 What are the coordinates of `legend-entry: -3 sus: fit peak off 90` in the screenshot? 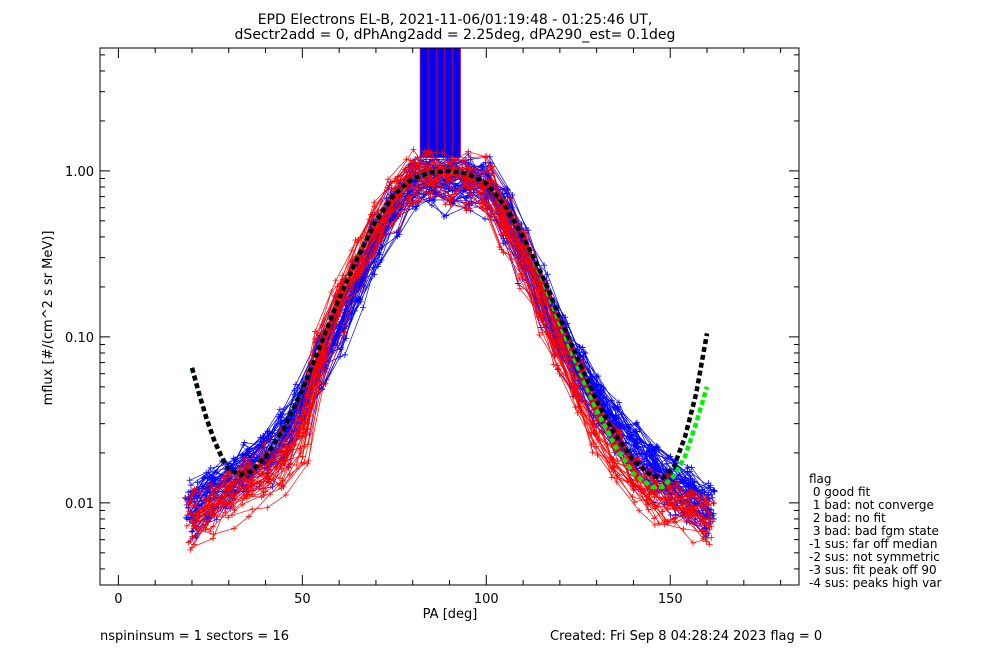 It's located at (873, 570).